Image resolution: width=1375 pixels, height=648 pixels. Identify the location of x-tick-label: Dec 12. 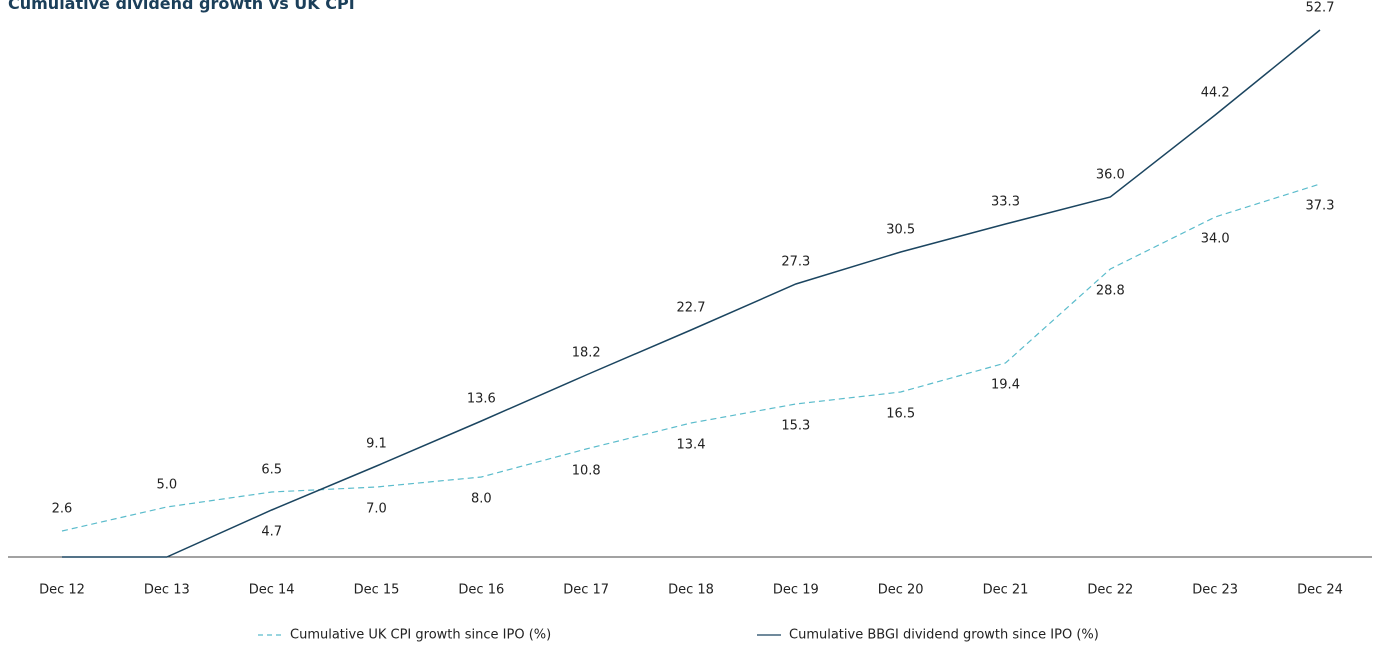
(62, 590).